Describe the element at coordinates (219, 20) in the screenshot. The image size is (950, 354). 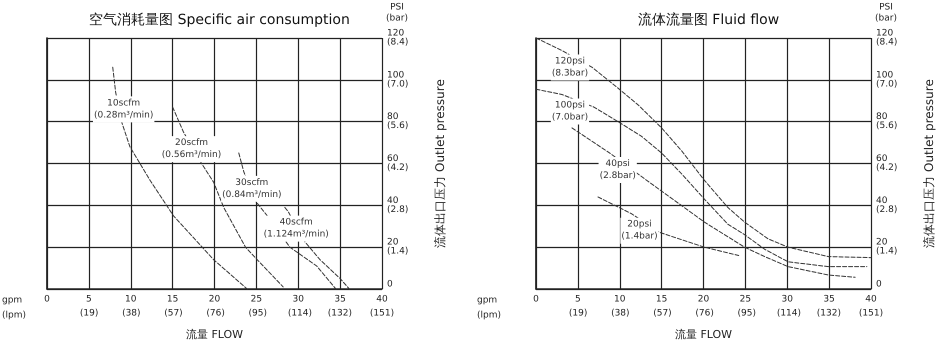
I see `chart-title: 空气消耗量图 Specific air consumption` at that location.